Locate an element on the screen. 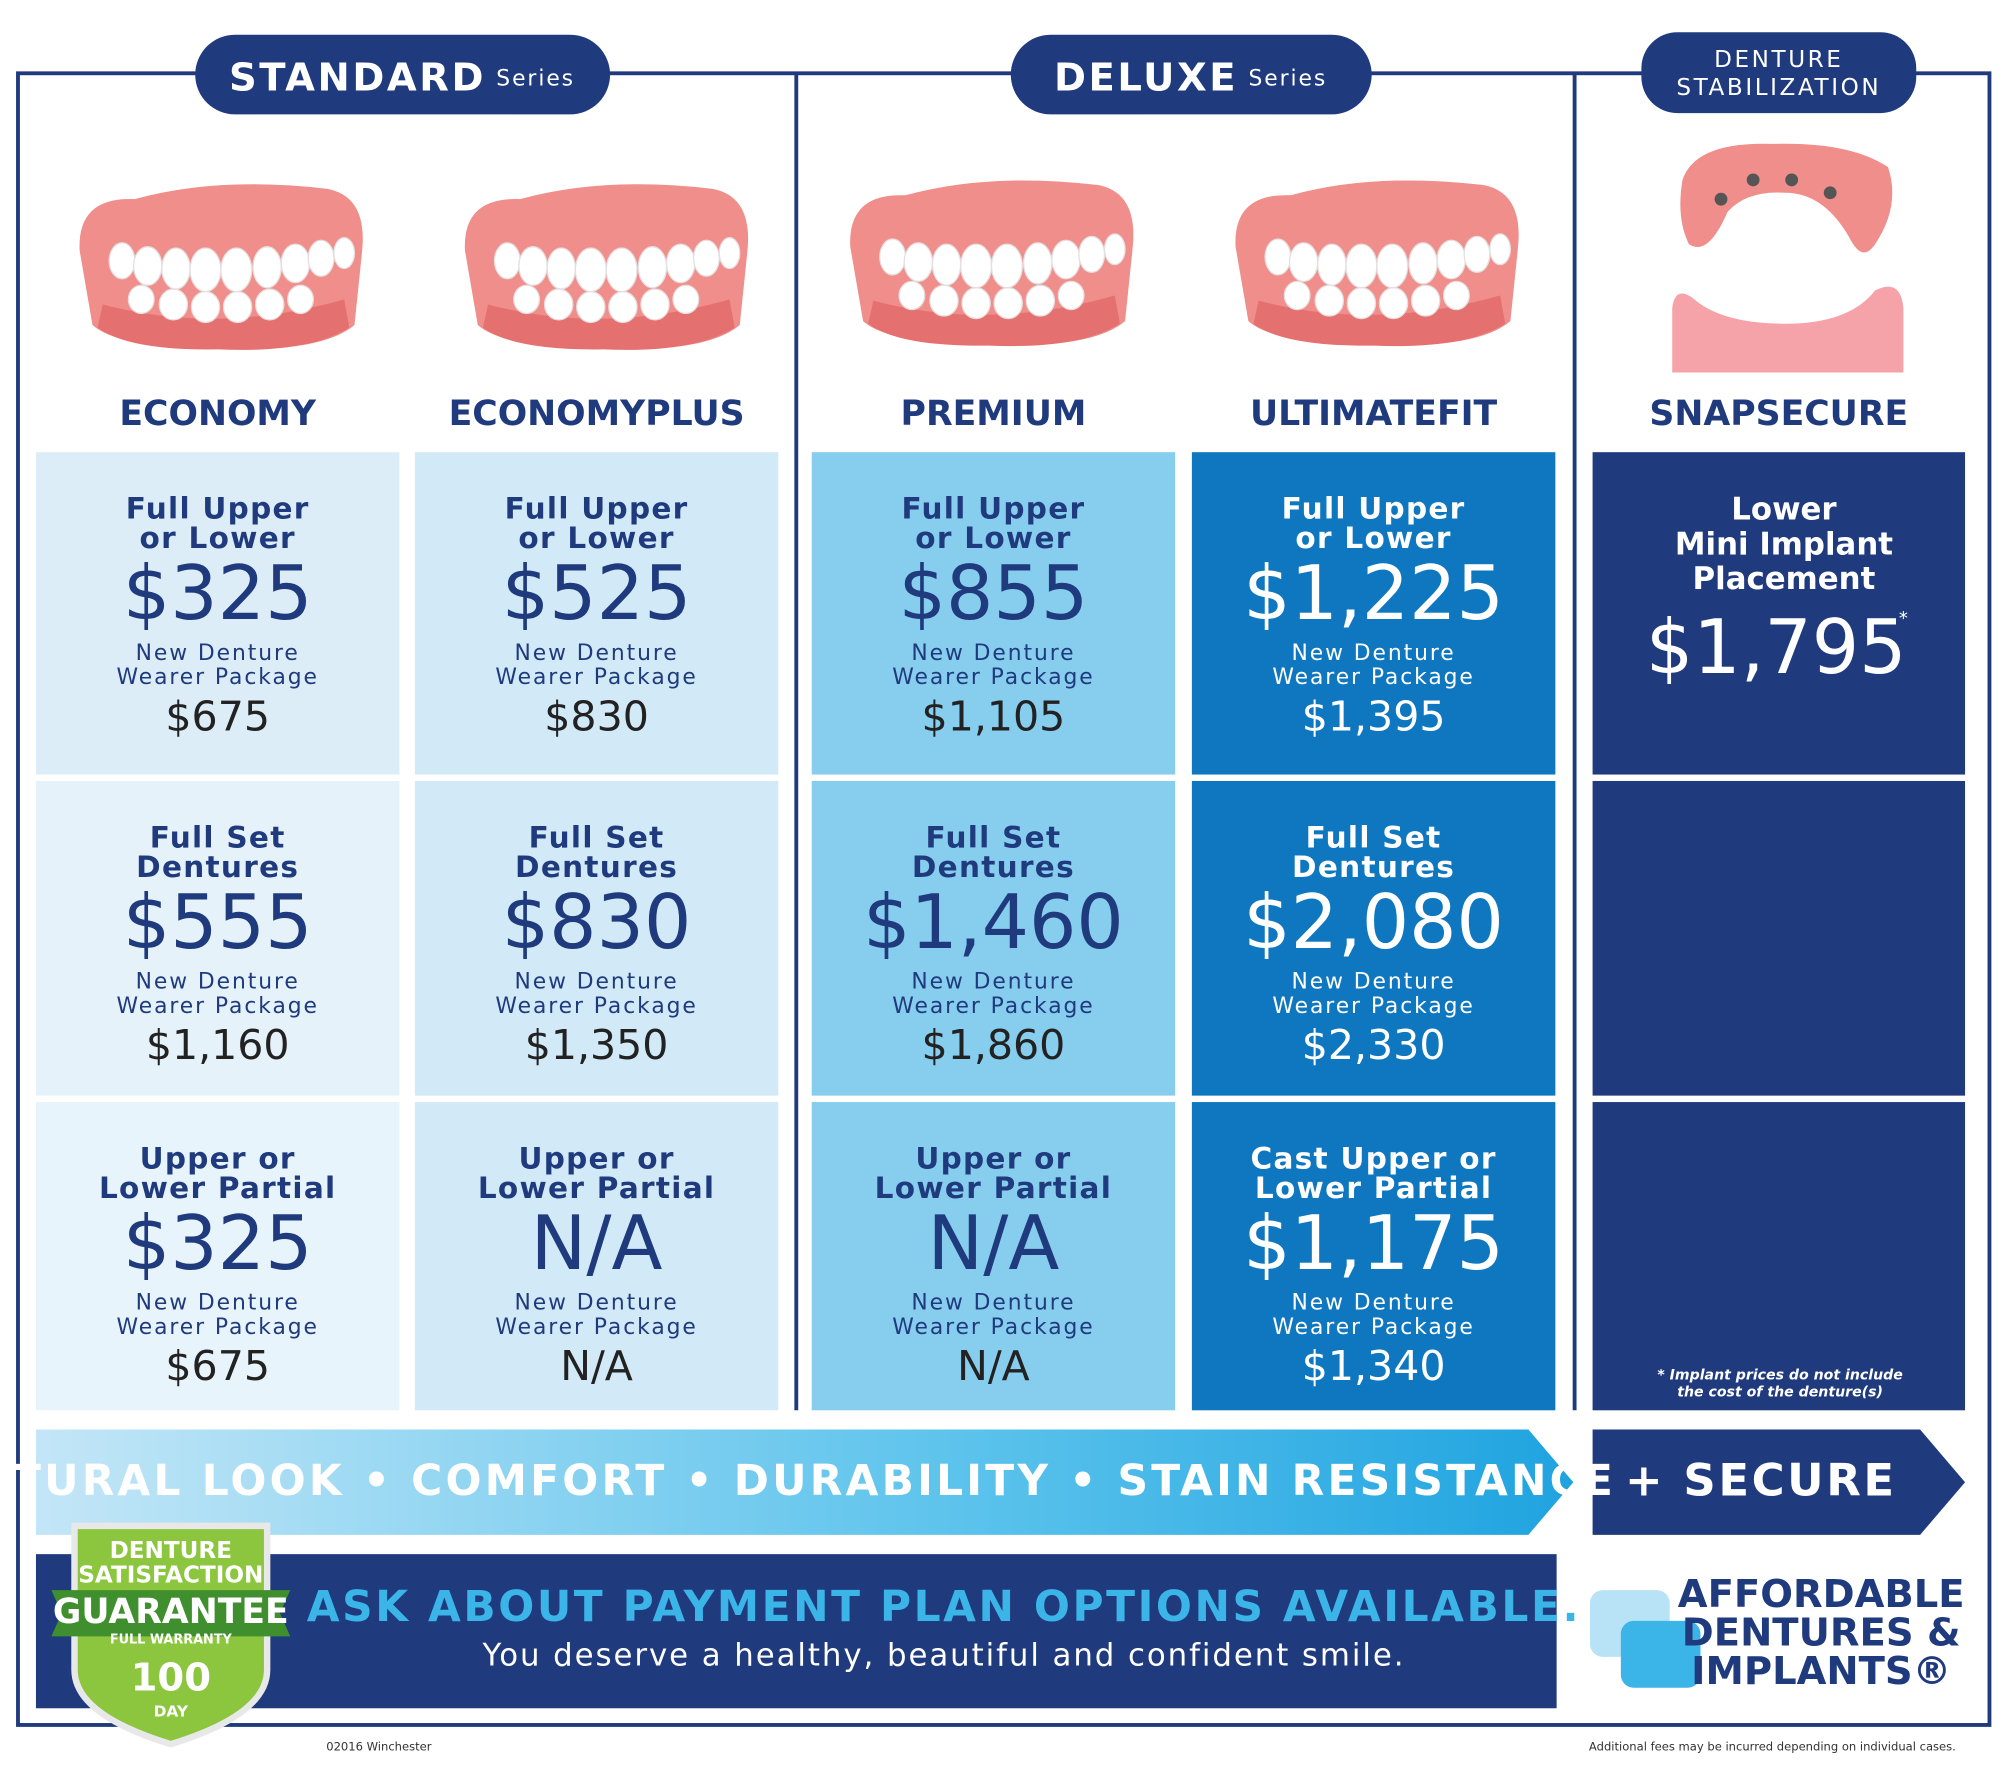 The image size is (2010, 1770). cell-price: $2,080 is located at coordinates (1373, 922).